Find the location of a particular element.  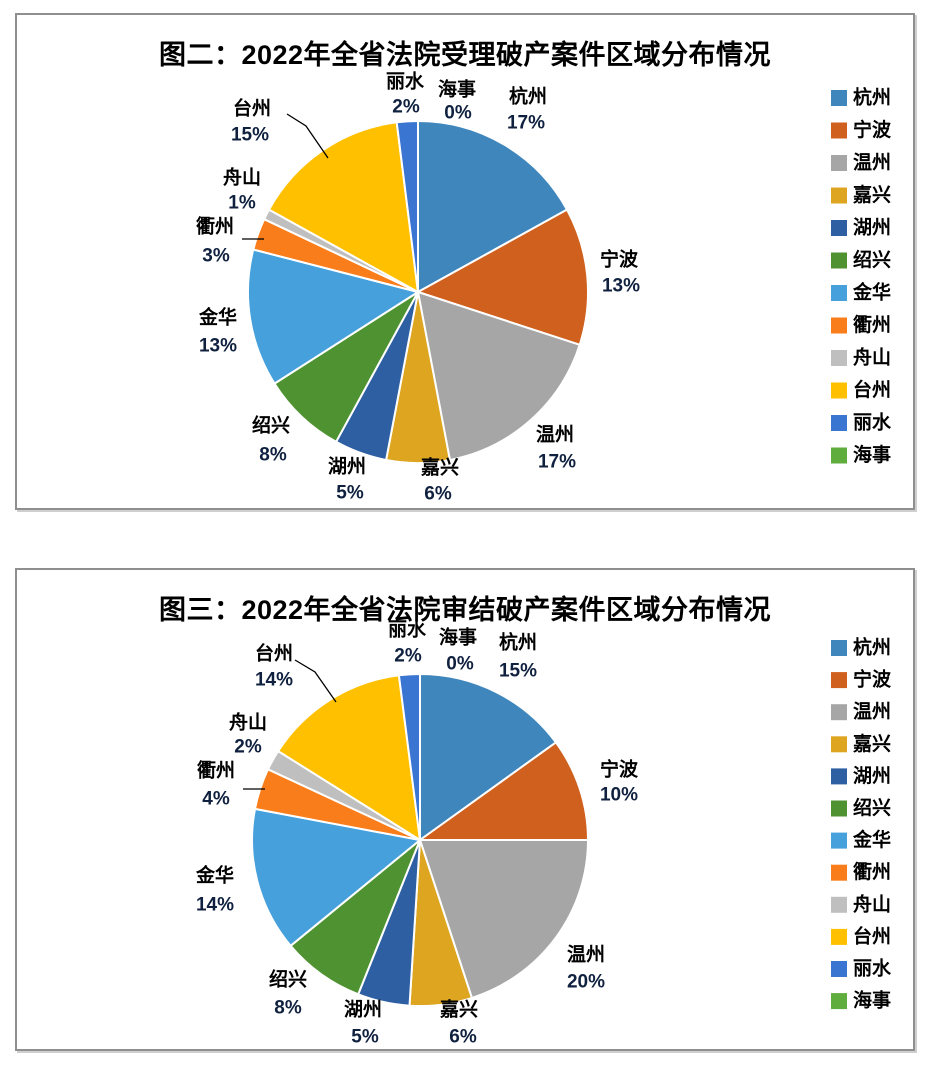

legend-label-9: 台州 is located at coordinates (872, 935).